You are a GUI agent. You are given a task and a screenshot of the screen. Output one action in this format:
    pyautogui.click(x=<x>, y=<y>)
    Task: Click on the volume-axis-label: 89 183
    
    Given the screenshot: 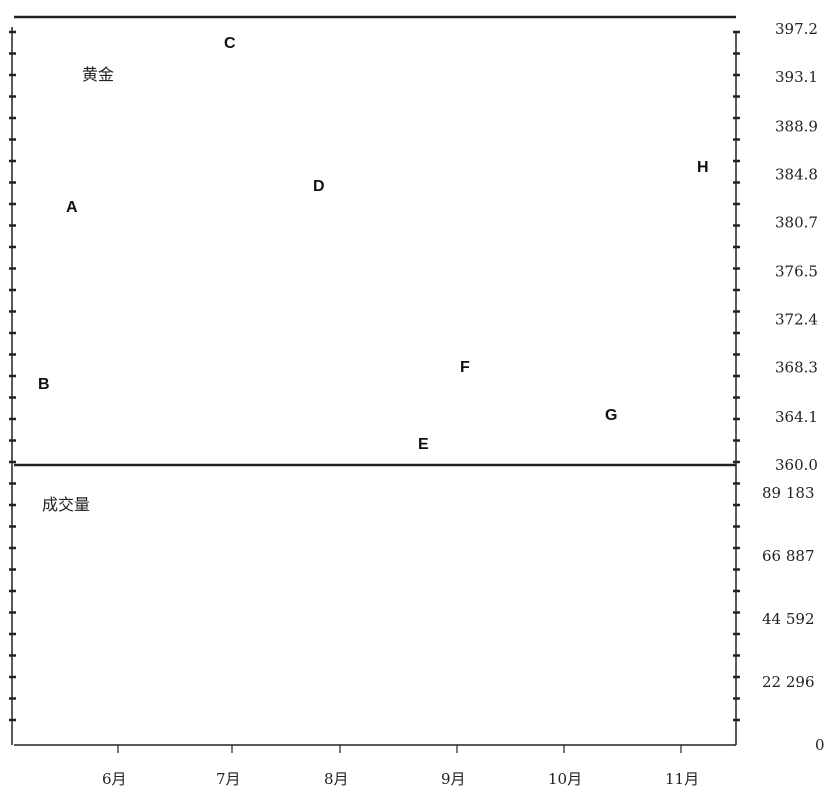 What is the action you would take?
    pyautogui.click(x=788, y=493)
    